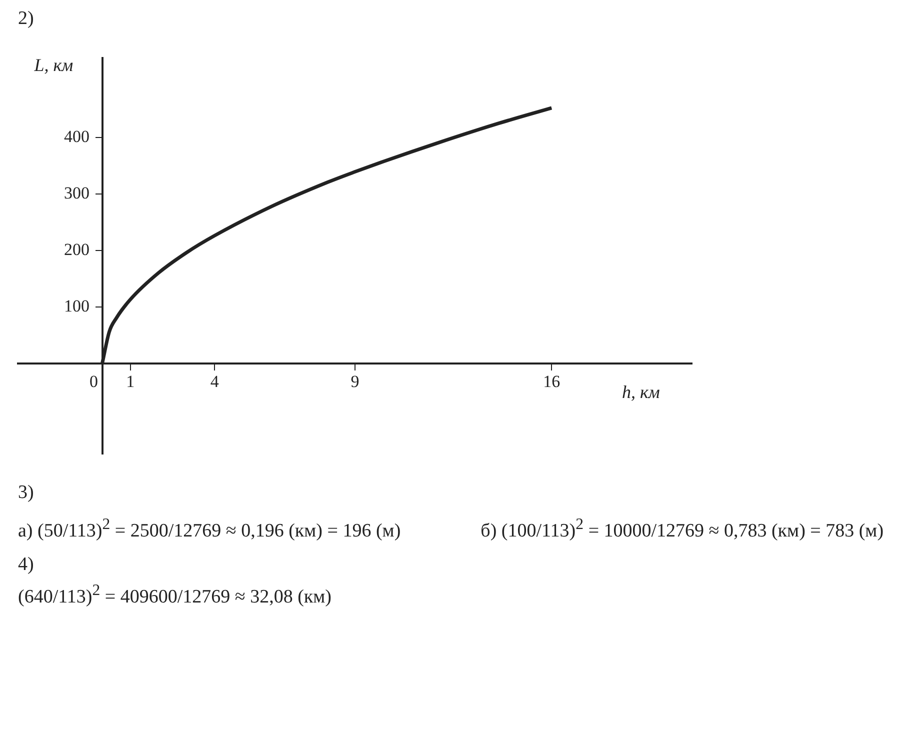 This screenshot has width=900, height=749. What do you see at coordinates (215, 382) in the screenshot?
I see `x-tick-label: 4` at bounding box center [215, 382].